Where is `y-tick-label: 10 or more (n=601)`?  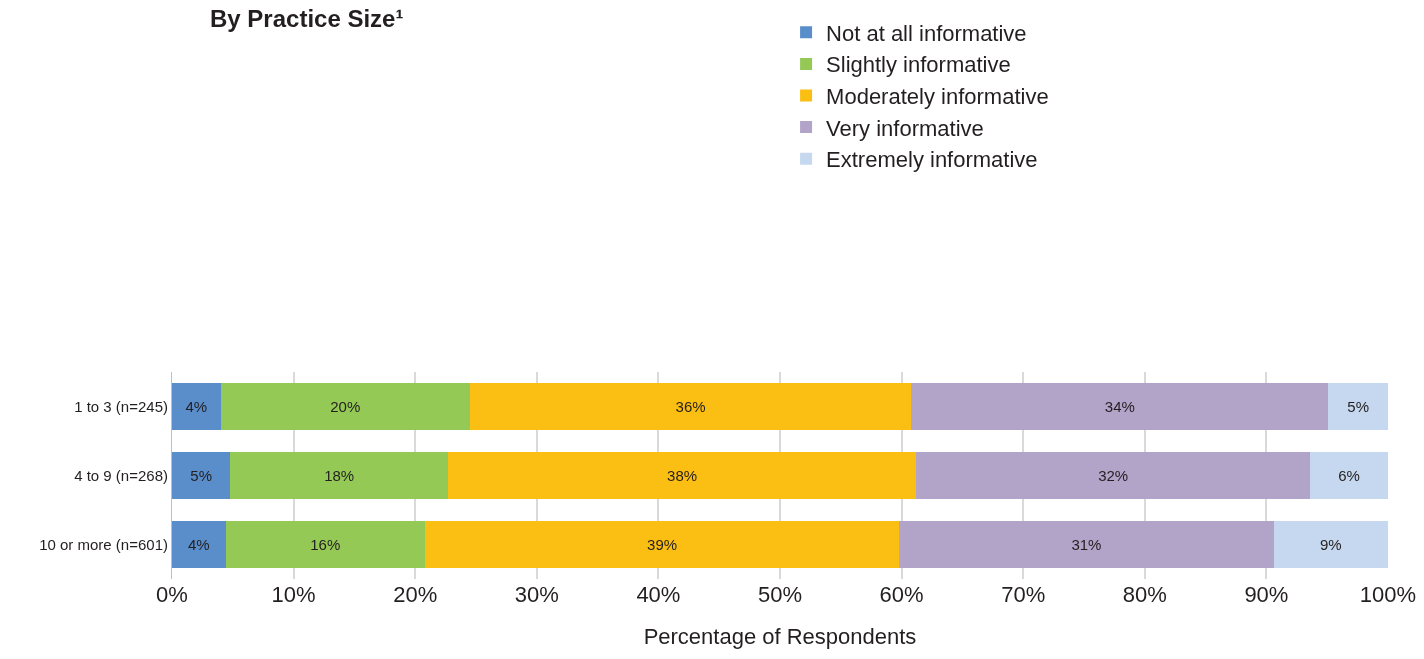 y-tick-label: 10 or more (n=601) is located at coordinates (103, 544).